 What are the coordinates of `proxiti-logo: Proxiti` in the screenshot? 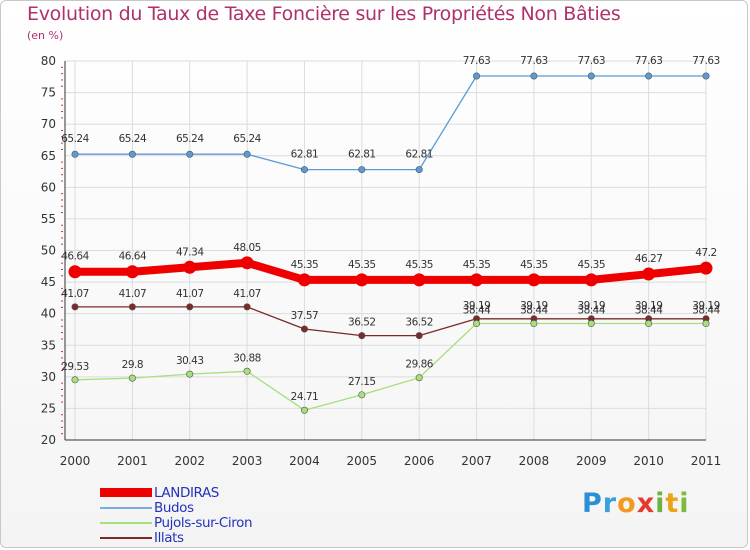 It's located at (636, 503).